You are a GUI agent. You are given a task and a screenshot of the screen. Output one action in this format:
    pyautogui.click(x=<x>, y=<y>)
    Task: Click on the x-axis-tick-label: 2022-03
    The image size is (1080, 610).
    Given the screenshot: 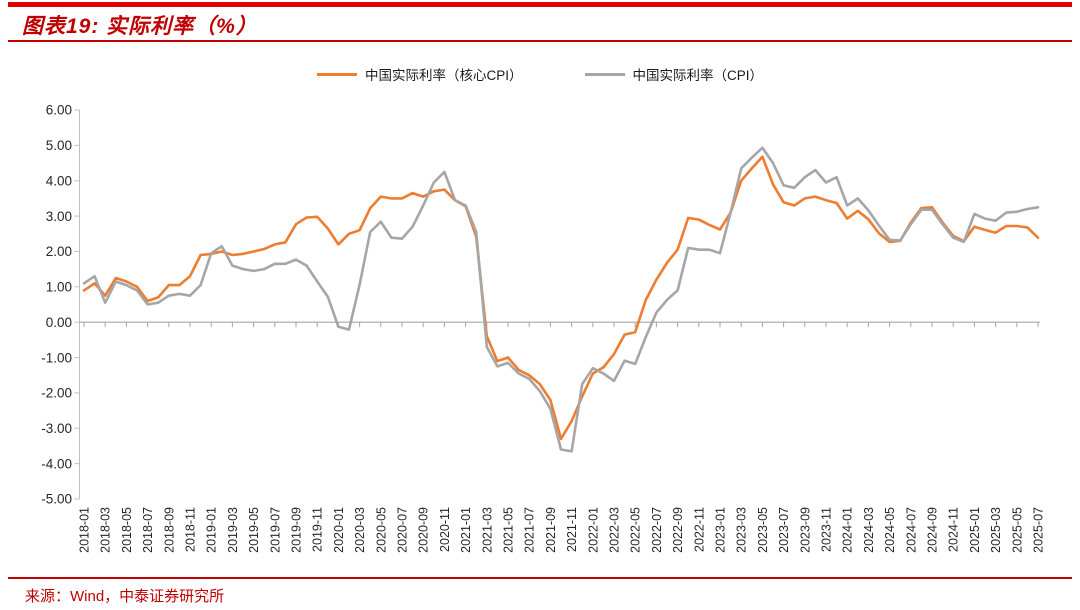 What is the action you would take?
    pyautogui.click(x=615, y=530)
    